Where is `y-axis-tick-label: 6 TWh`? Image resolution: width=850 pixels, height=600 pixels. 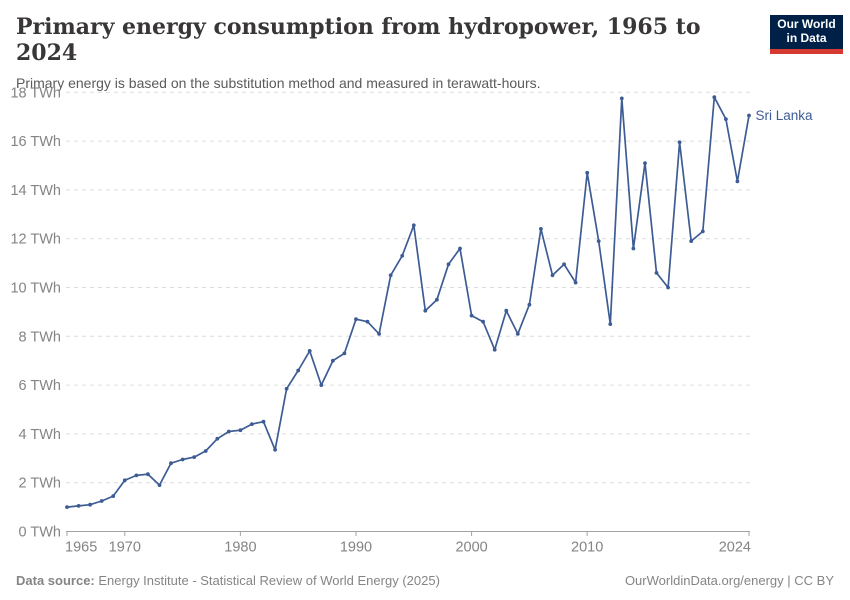
y-axis-tick-label: 6 TWh is located at coordinates (40, 386).